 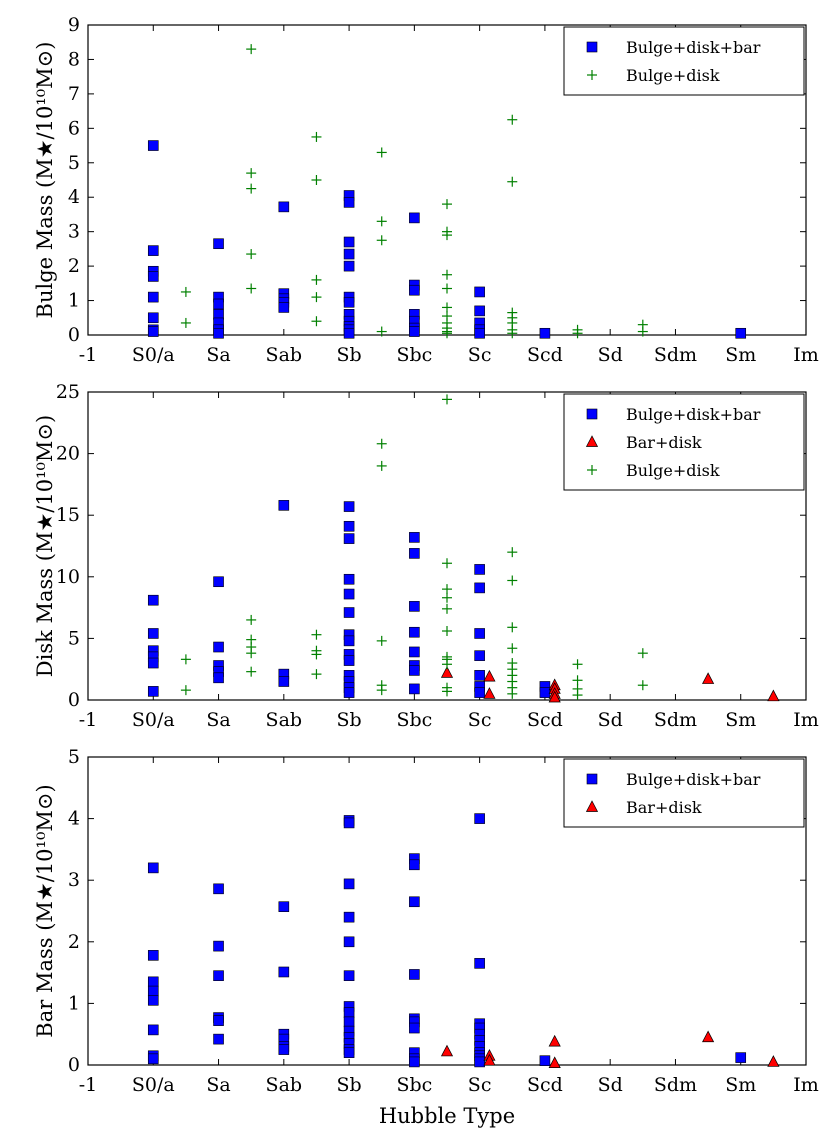 I want to click on x-axis-label: Hubble Type, so click(x=447, y=1116).